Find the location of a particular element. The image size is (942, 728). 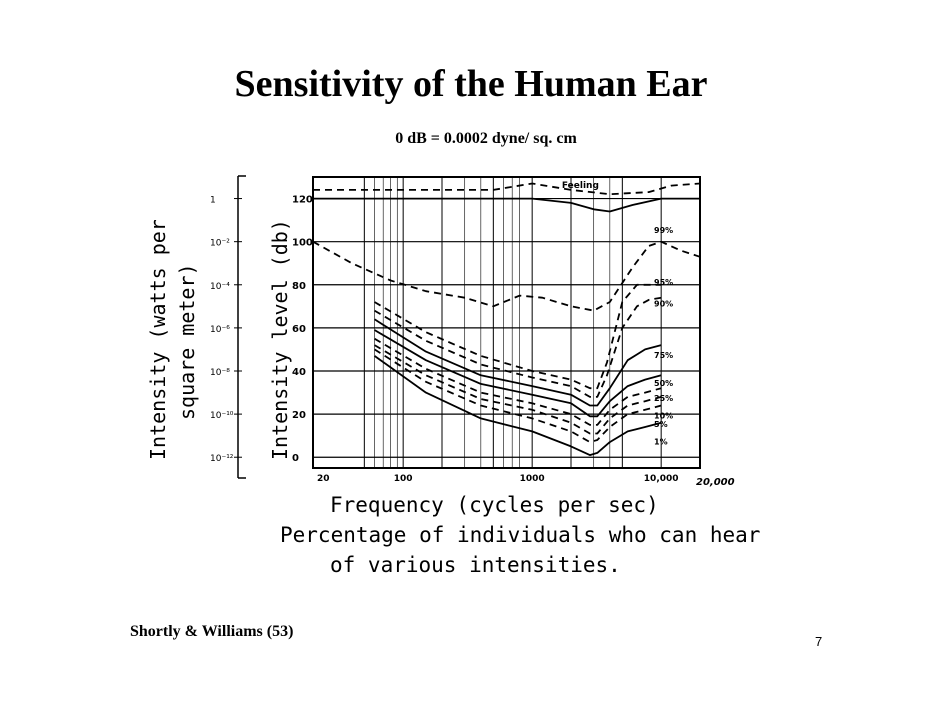

intensity-tick-label: 10⁻⁶ is located at coordinates (220, 330).